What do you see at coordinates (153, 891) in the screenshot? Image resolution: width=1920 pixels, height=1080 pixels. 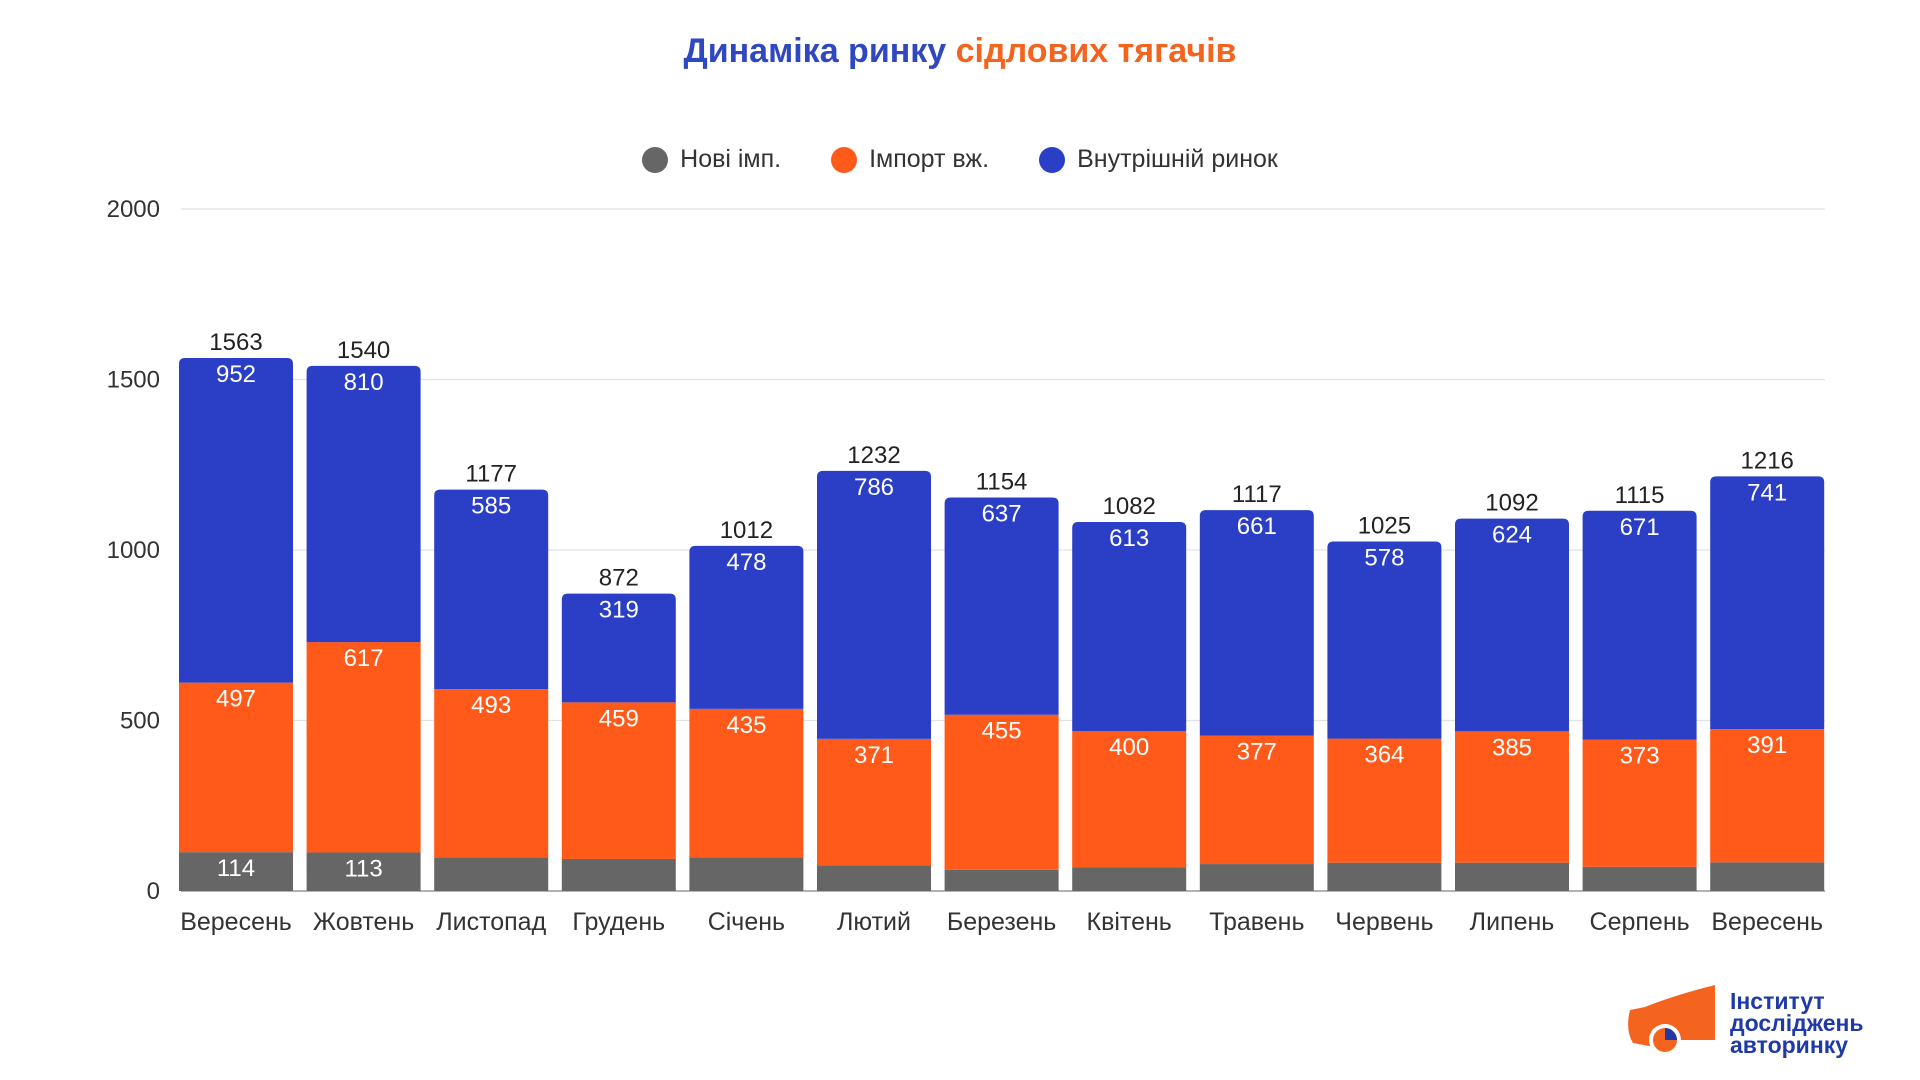 I see `y-tick-label: 0` at bounding box center [153, 891].